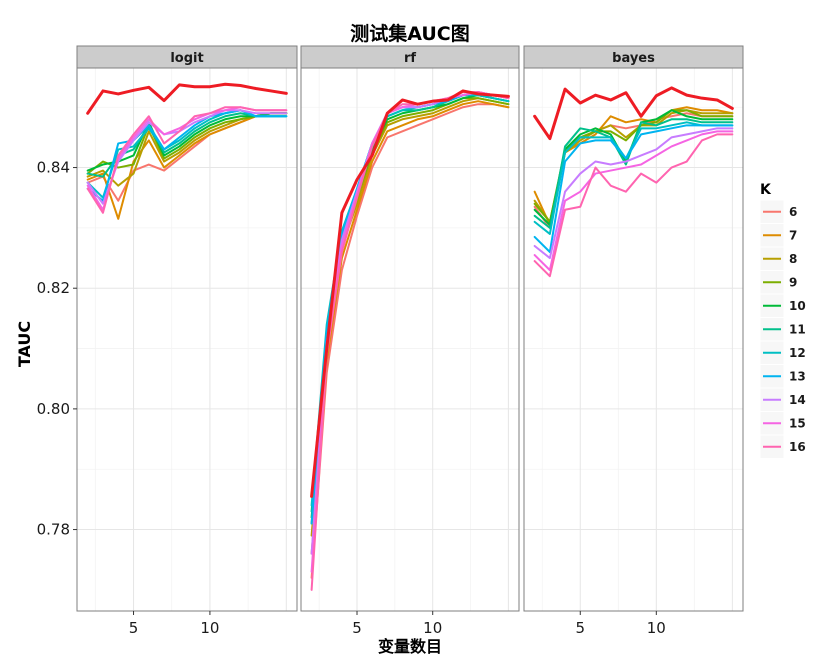  I want to click on legend-label-11: 11, so click(797, 329).